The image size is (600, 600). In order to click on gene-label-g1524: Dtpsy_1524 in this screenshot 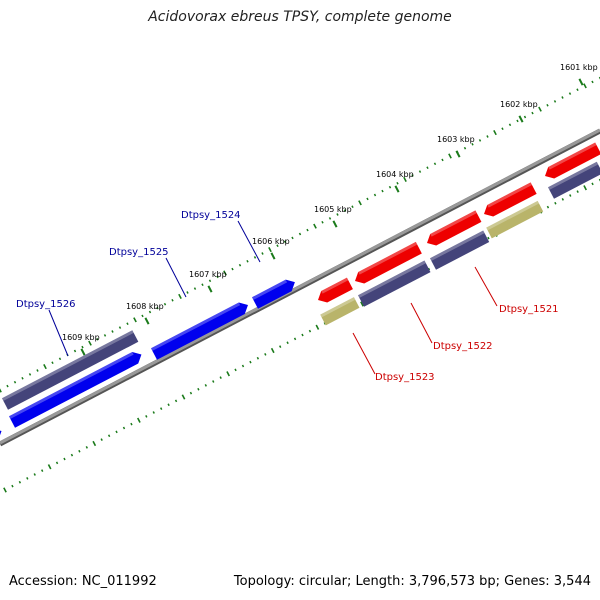, I will do `click(211, 215)`.